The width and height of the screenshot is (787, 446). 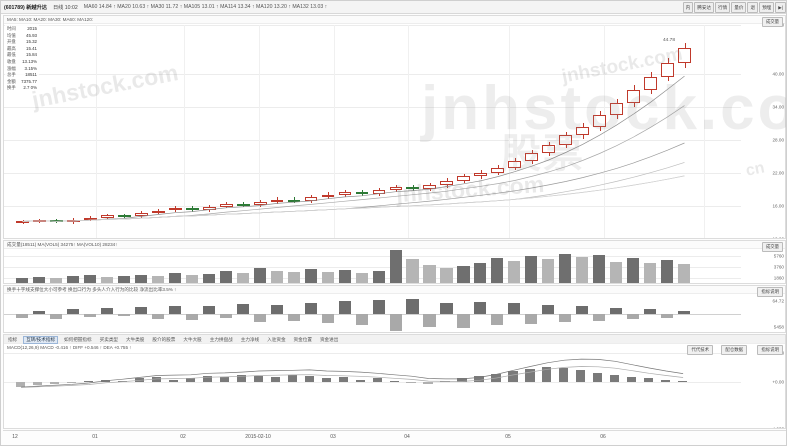 I want to click on macd-tab-5: 股介的股票, so click(x=164, y=339).